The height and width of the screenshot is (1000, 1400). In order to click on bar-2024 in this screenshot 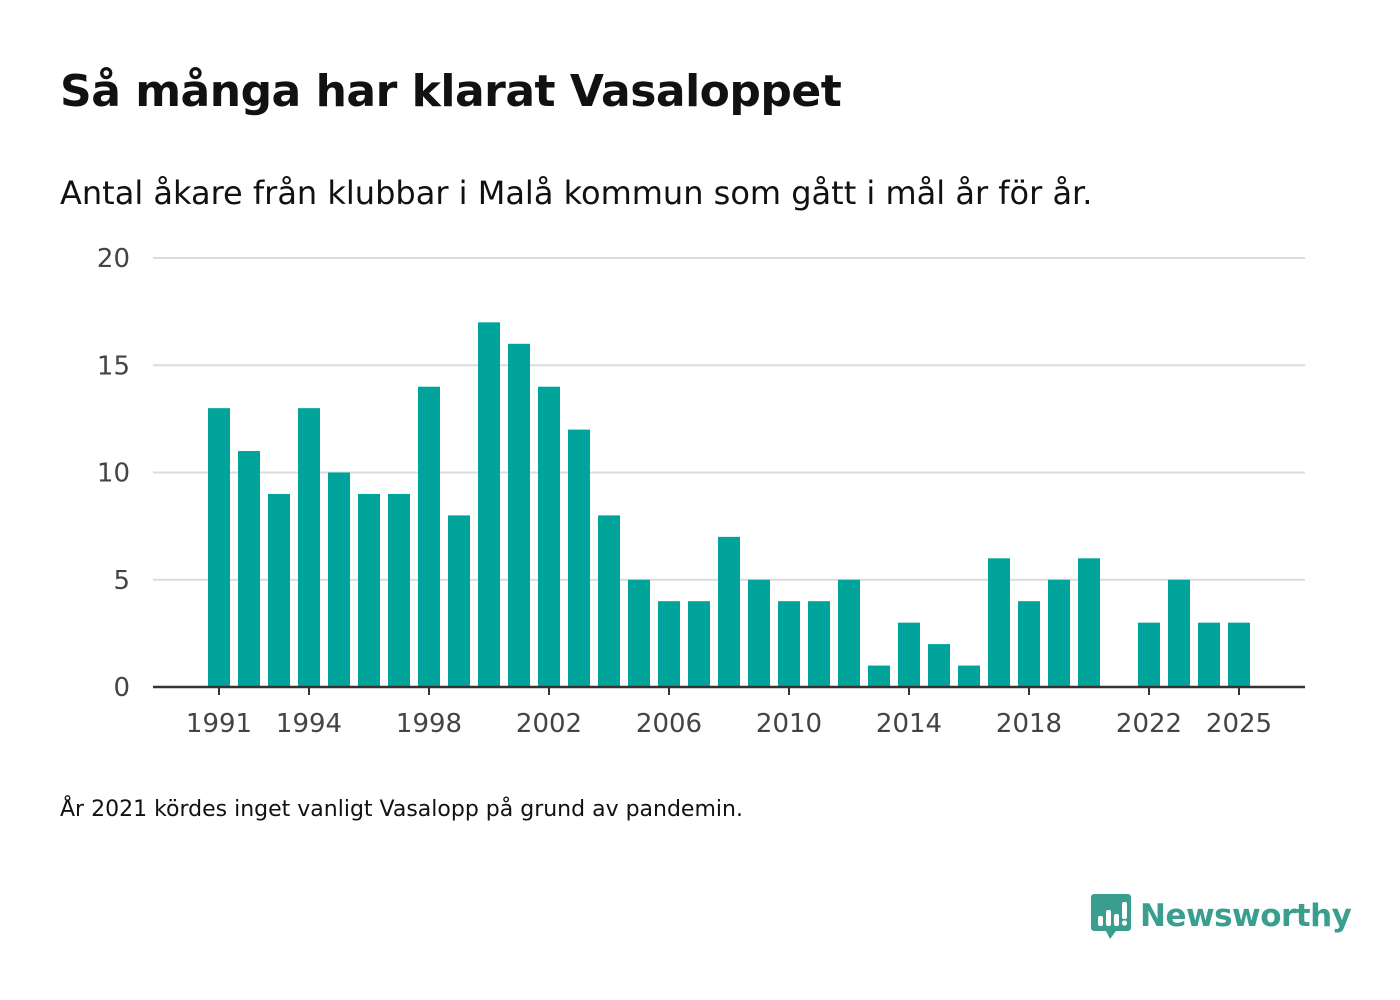, I will do `click(1209, 654)`.